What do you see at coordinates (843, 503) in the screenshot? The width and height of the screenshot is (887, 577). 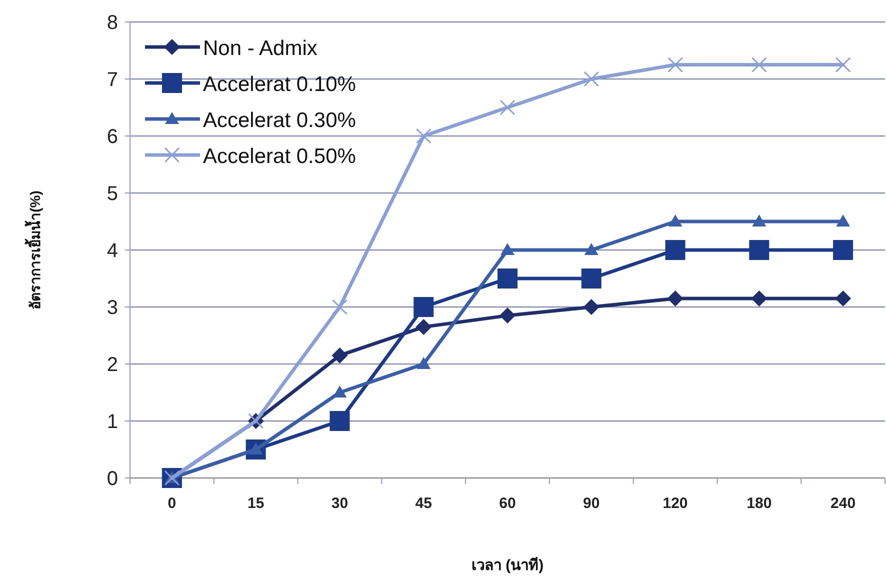 I see `x-tick-label: 240` at bounding box center [843, 503].